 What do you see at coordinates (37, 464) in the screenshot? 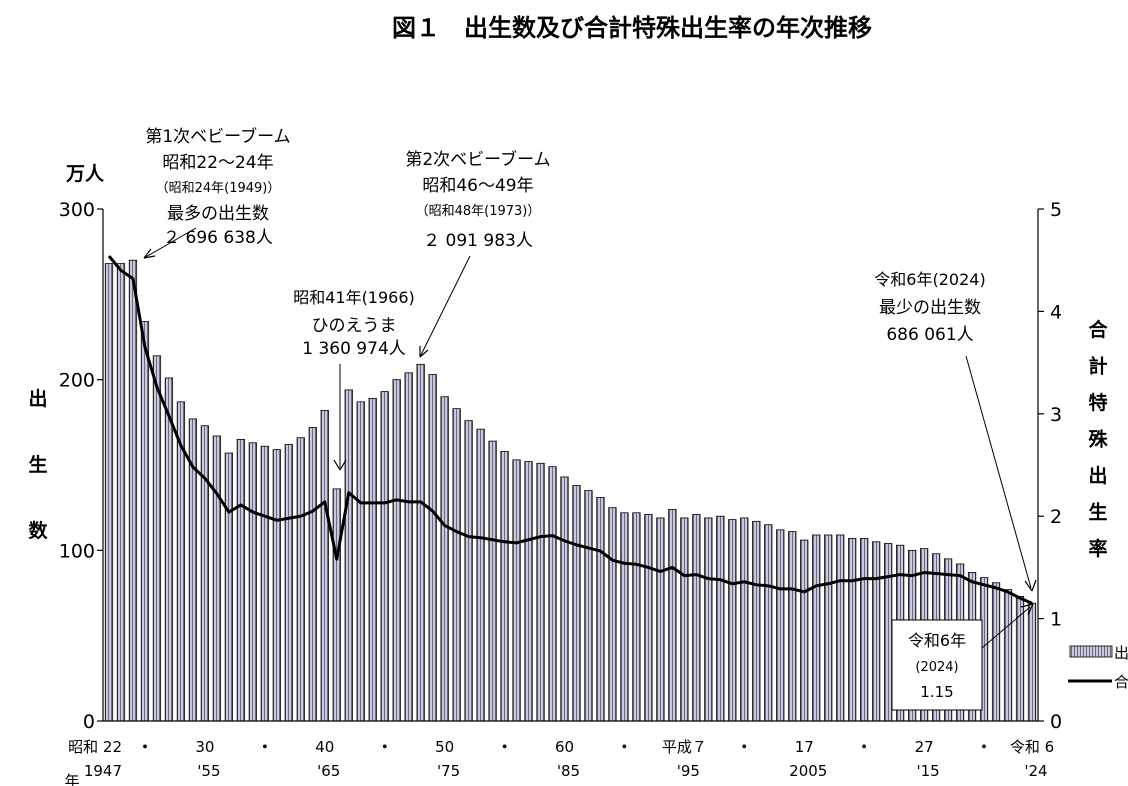
I see `left-axis-label-char: 生` at bounding box center [37, 464].